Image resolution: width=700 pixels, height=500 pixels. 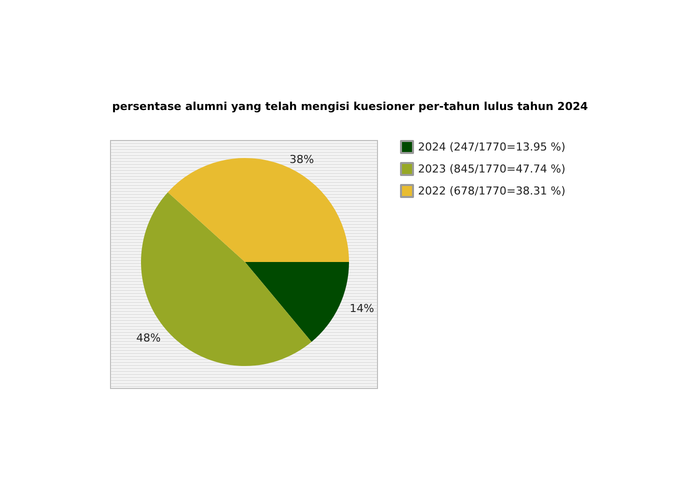 What do you see at coordinates (362, 309) in the screenshot?
I see `data-label: 14%` at bounding box center [362, 309].